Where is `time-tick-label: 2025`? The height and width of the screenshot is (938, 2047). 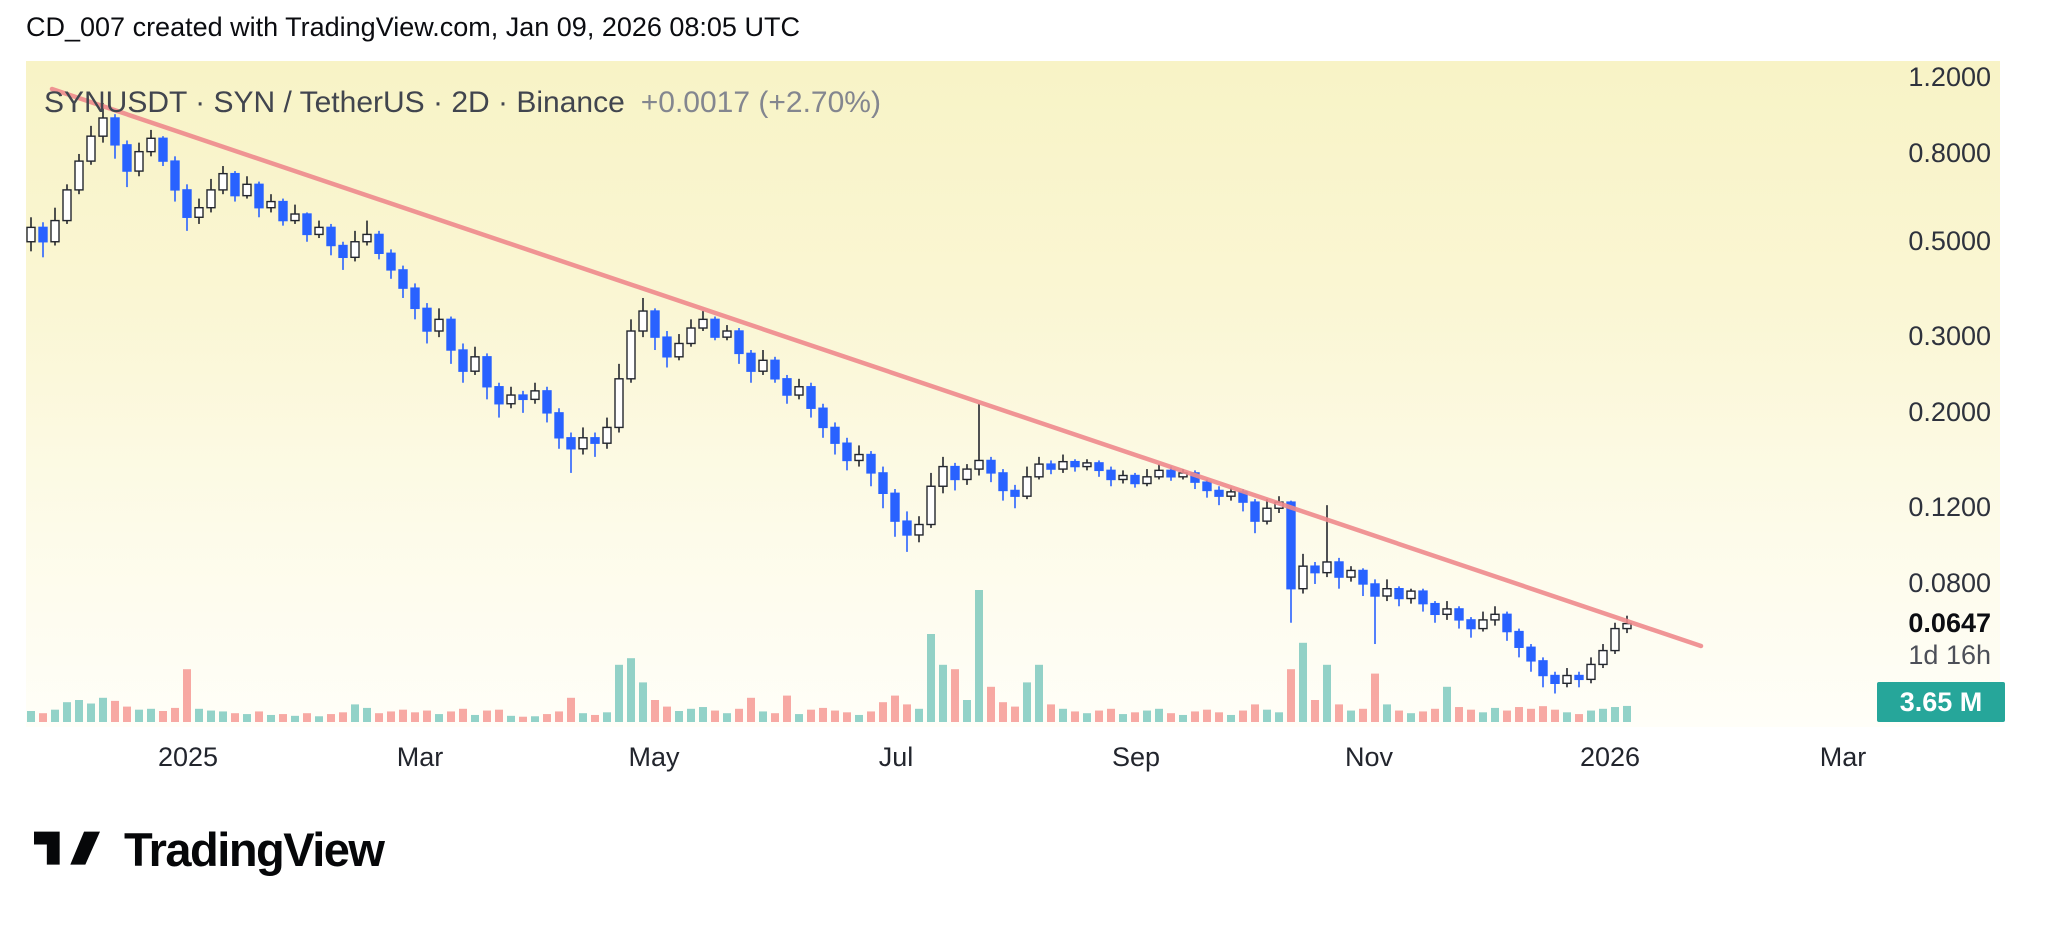 time-tick-label: 2025 is located at coordinates (188, 757).